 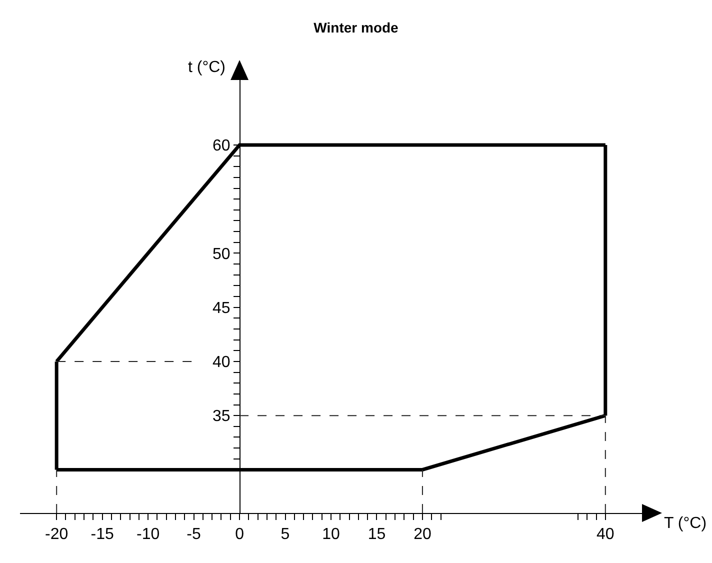 I want to click on y-tick-label: 40, so click(x=221, y=363).